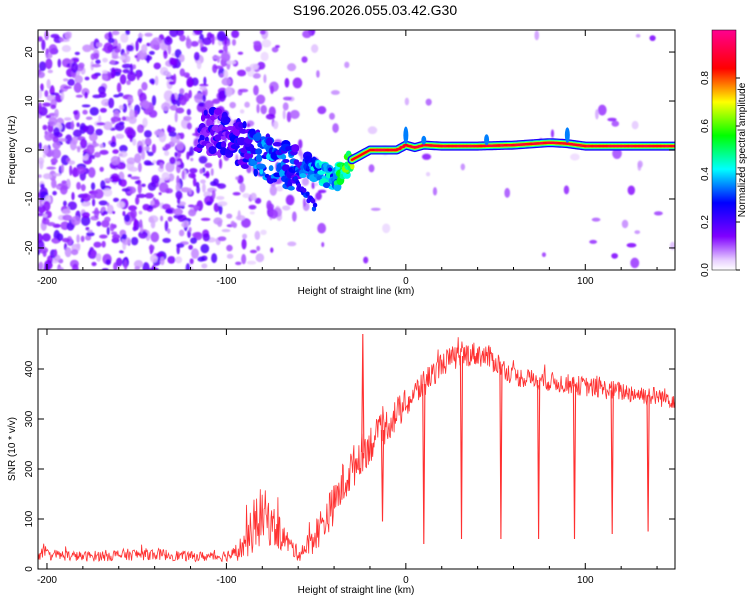 This screenshot has height=600, width=750. Describe the element at coordinates (29, 101) in the screenshot. I see `spectrogram-y-tick-label: 10` at that location.